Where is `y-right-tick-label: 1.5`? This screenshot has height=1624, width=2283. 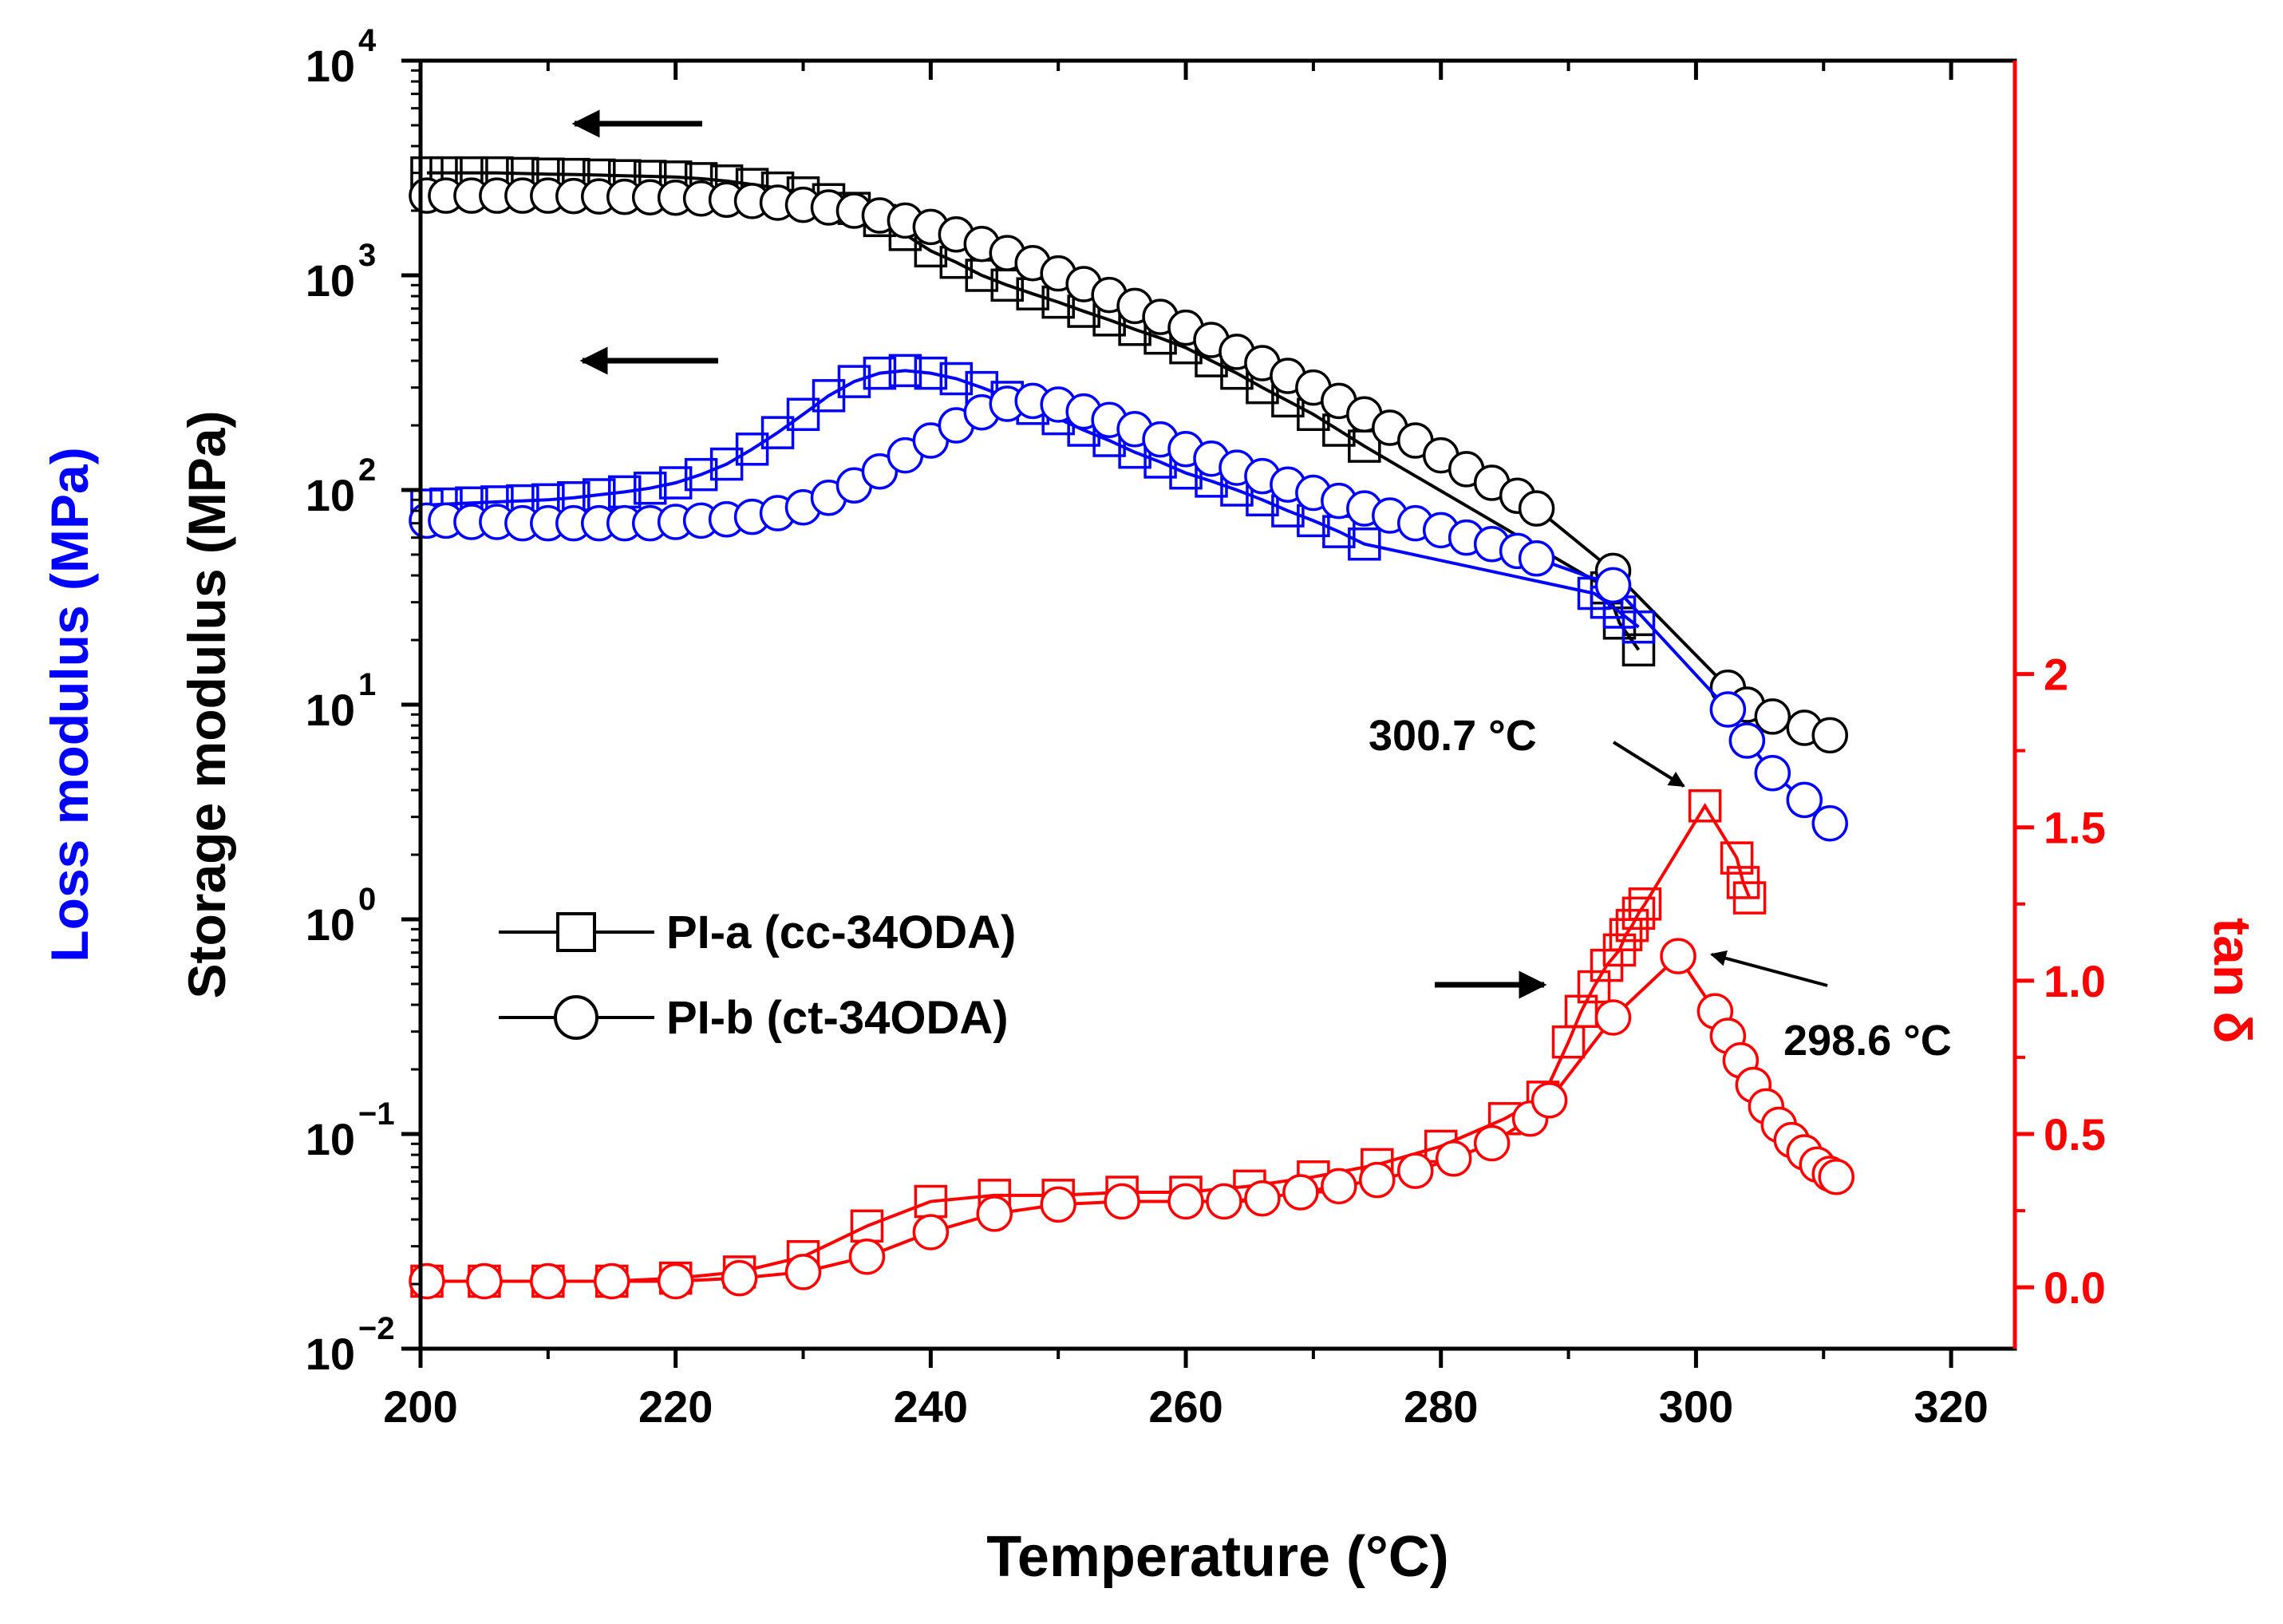 y-right-tick-label: 1.5 is located at coordinates (2075, 828).